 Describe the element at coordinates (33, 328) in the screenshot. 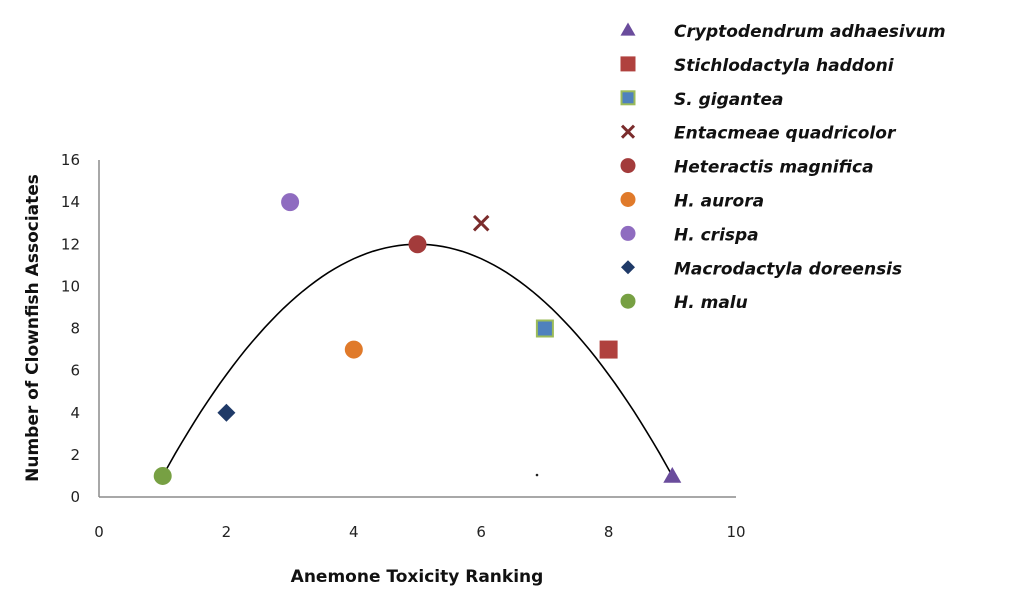

I see `y-axis-title: Number of Clownfish Associates` at that location.